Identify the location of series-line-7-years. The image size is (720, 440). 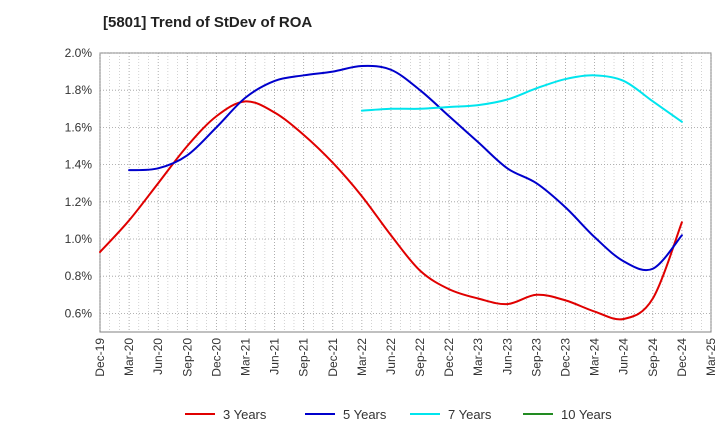
(521, 98).